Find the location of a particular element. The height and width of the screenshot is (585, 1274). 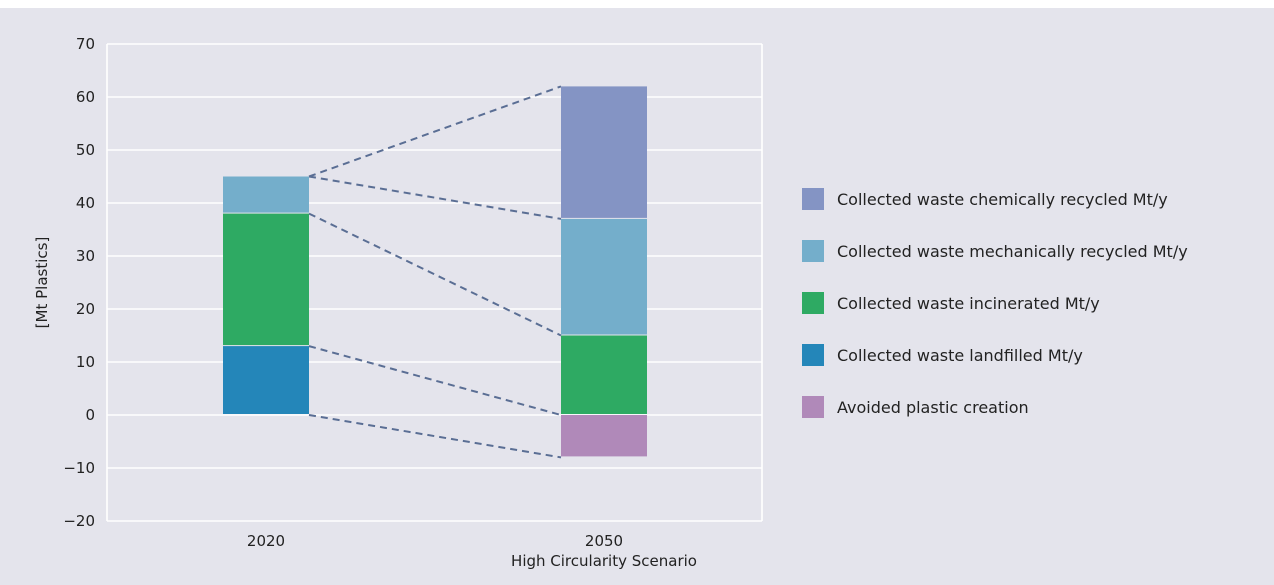

bar-segment-2-2050 is located at coordinates (604, 374).